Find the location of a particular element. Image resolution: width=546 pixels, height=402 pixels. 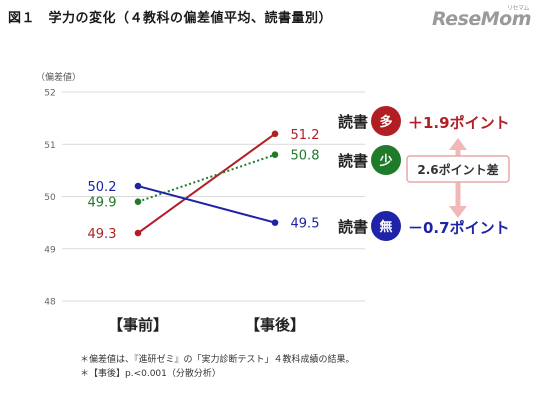

legend-badge-label: 多 is located at coordinates (385, 122).